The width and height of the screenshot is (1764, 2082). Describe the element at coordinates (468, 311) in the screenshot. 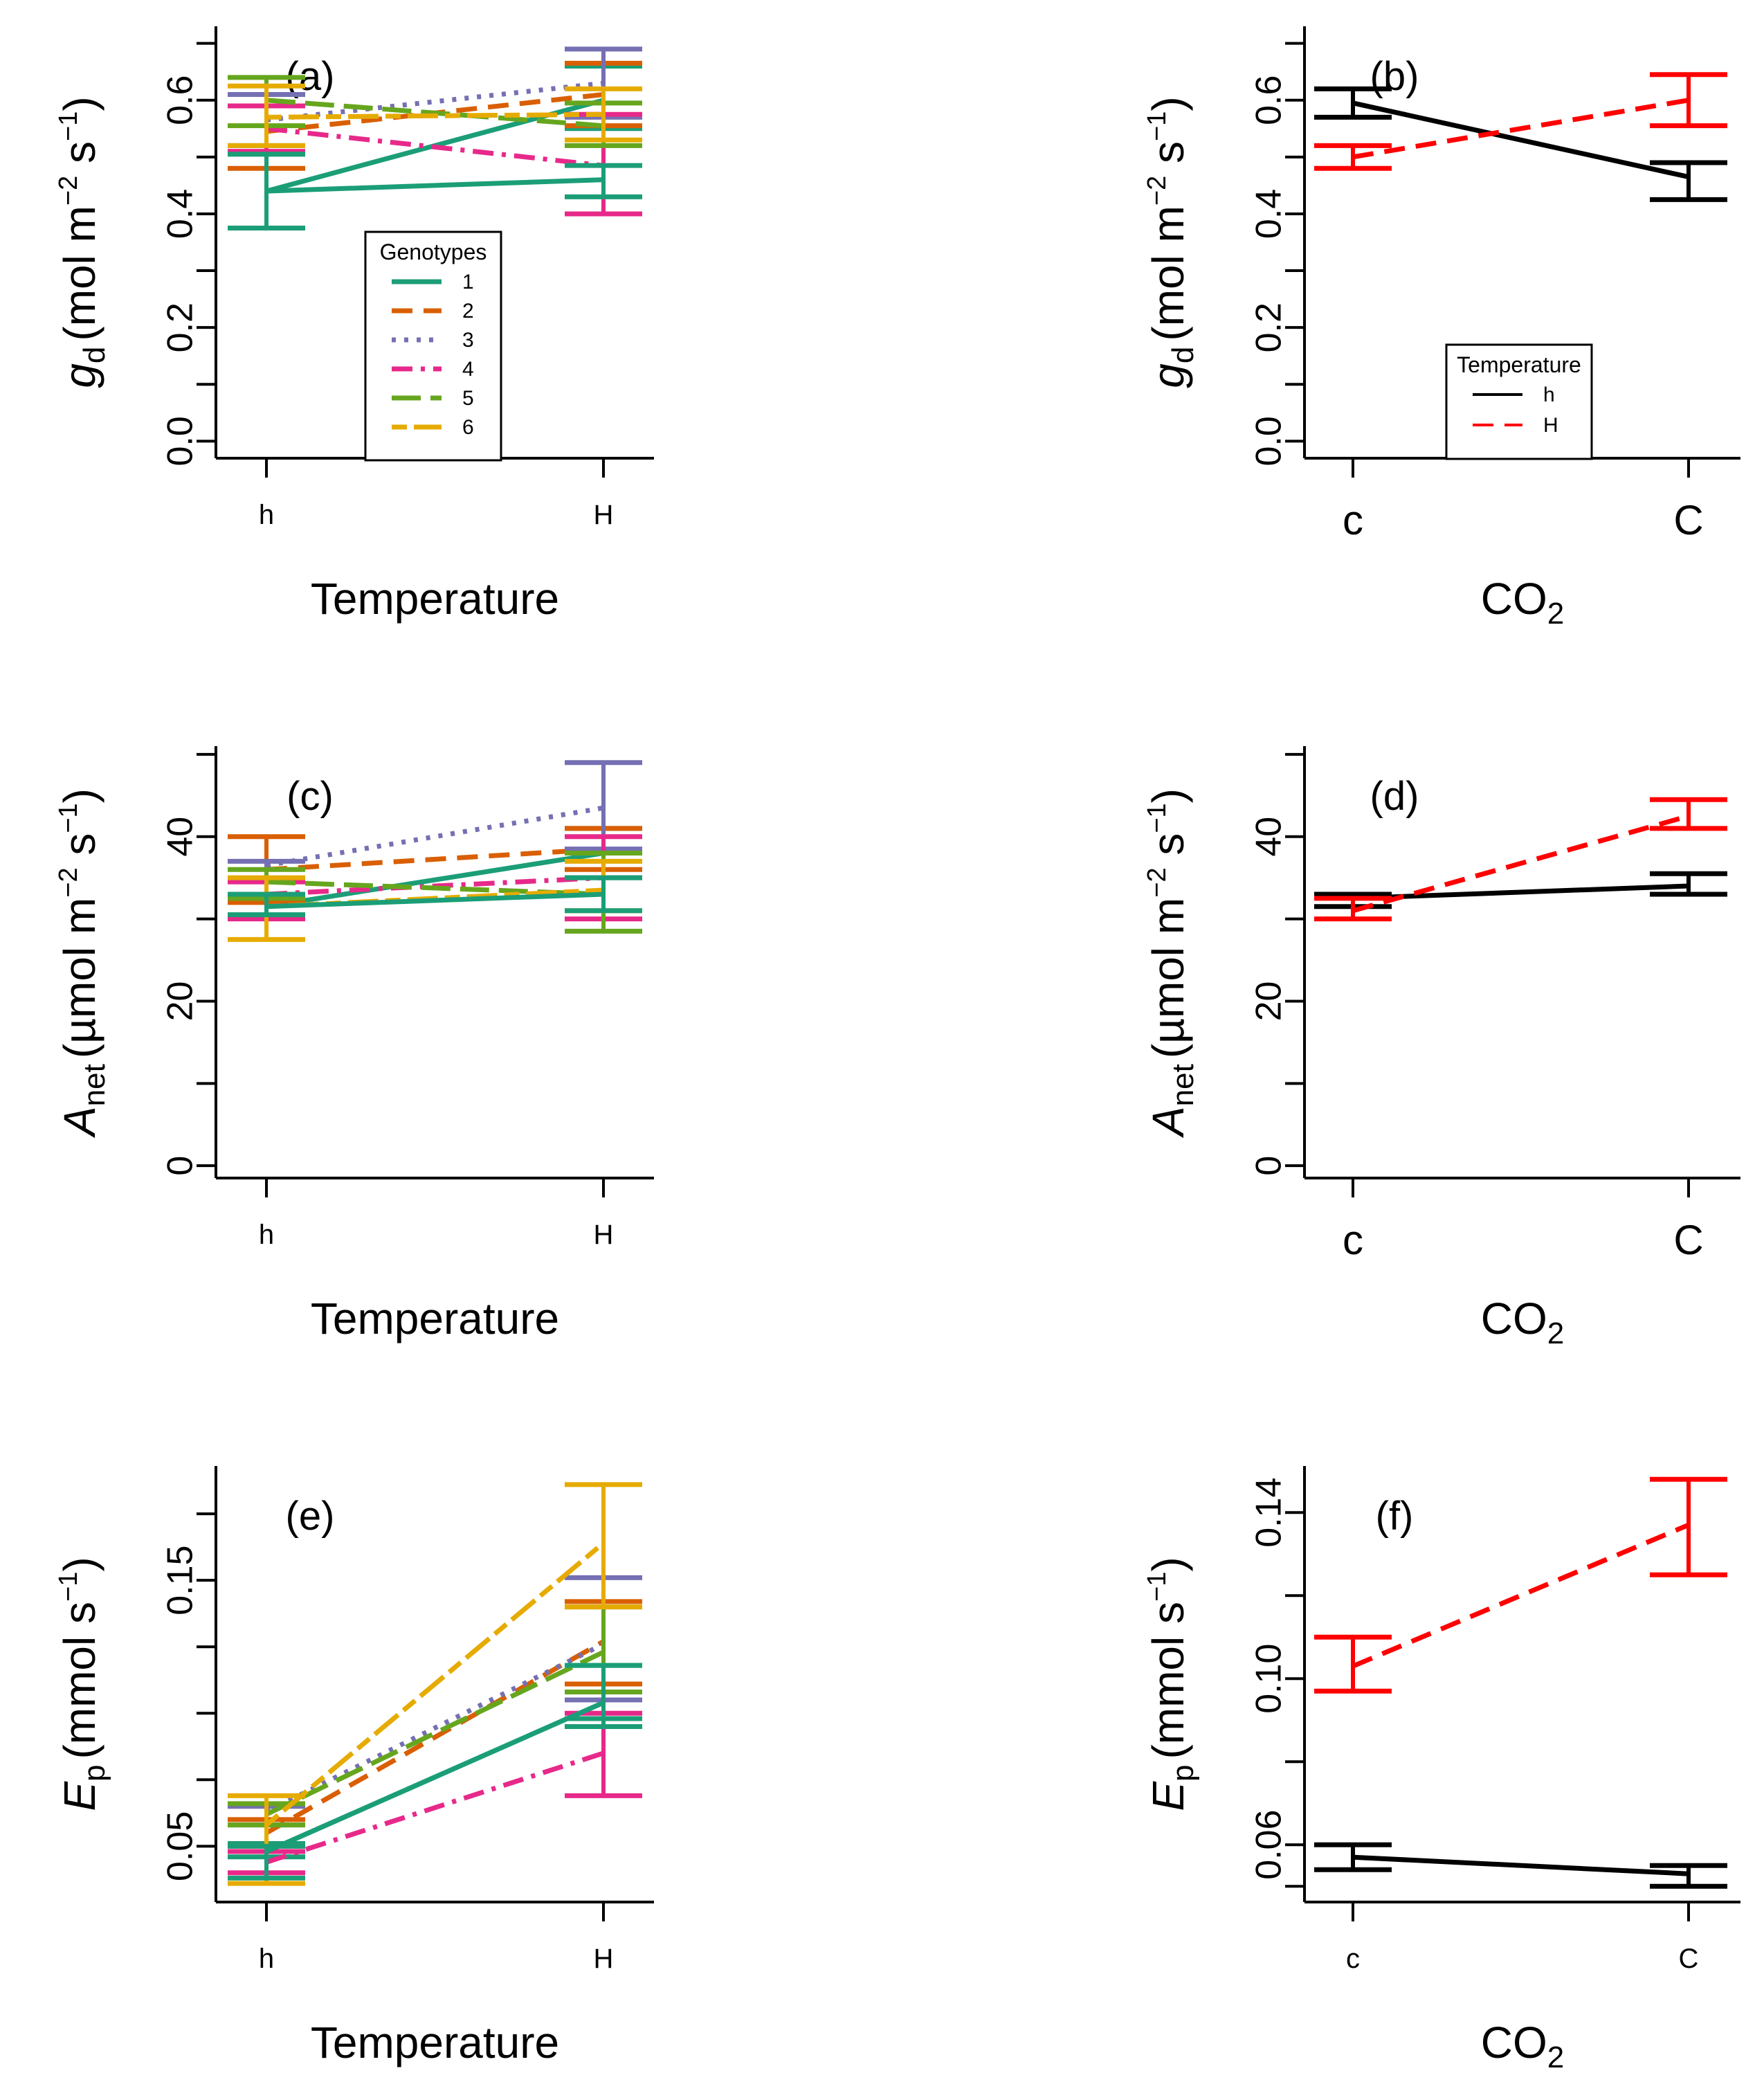

I see `legend-label: 2` at that location.